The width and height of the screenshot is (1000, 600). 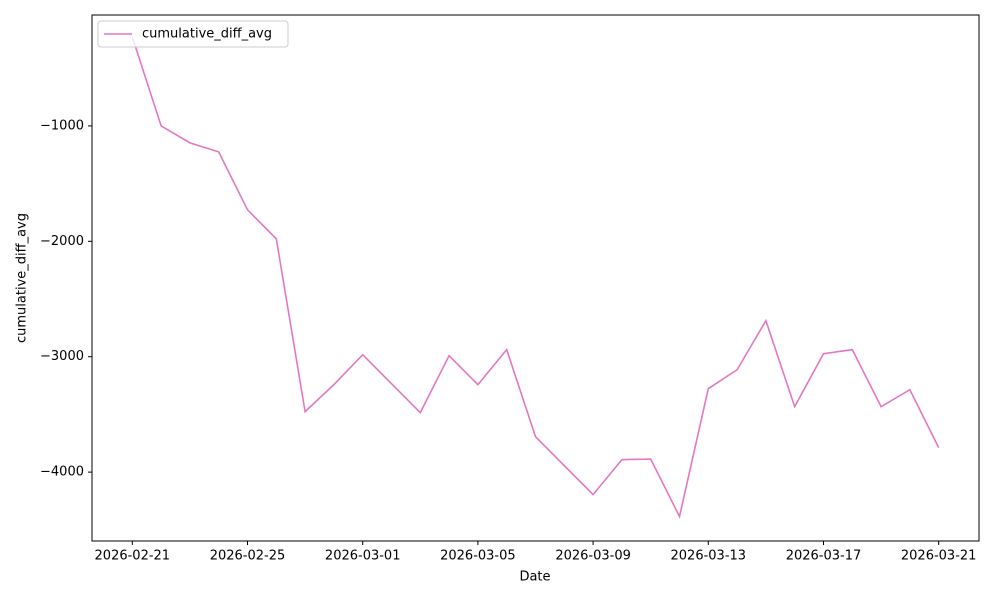 What do you see at coordinates (824, 556) in the screenshot?
I see `x-tick-label: 2026-03-17` at bounding box center [824, 556].